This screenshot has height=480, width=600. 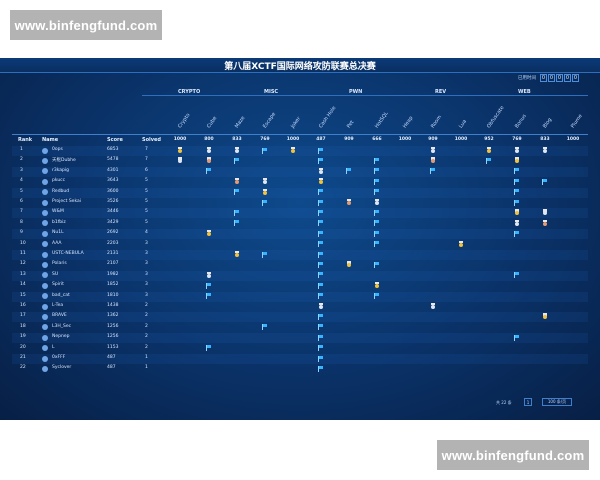 What do you see at coordinates (300, 265) in the screenshot?
I see `table-row: 12 Polaris 2107 3` at bounding box center [300, 265].